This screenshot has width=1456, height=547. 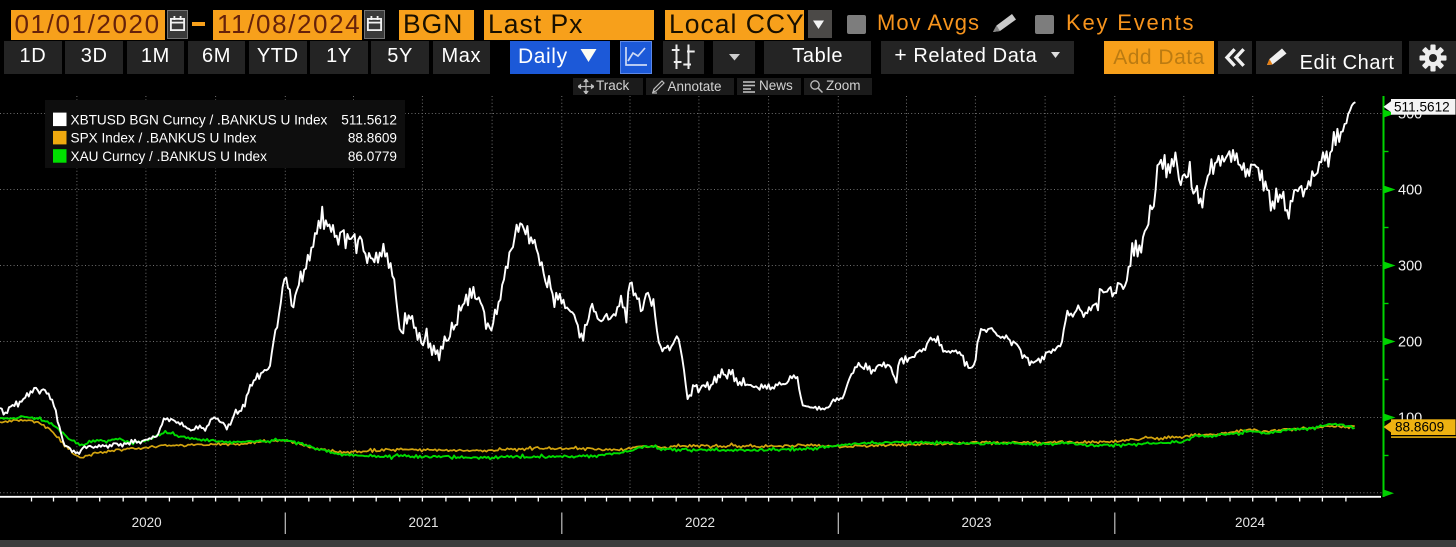 What do you see at coordinates (147, 522) in the screenshot?
I see `svg-text: 2020` at bounding box center [147, 522].